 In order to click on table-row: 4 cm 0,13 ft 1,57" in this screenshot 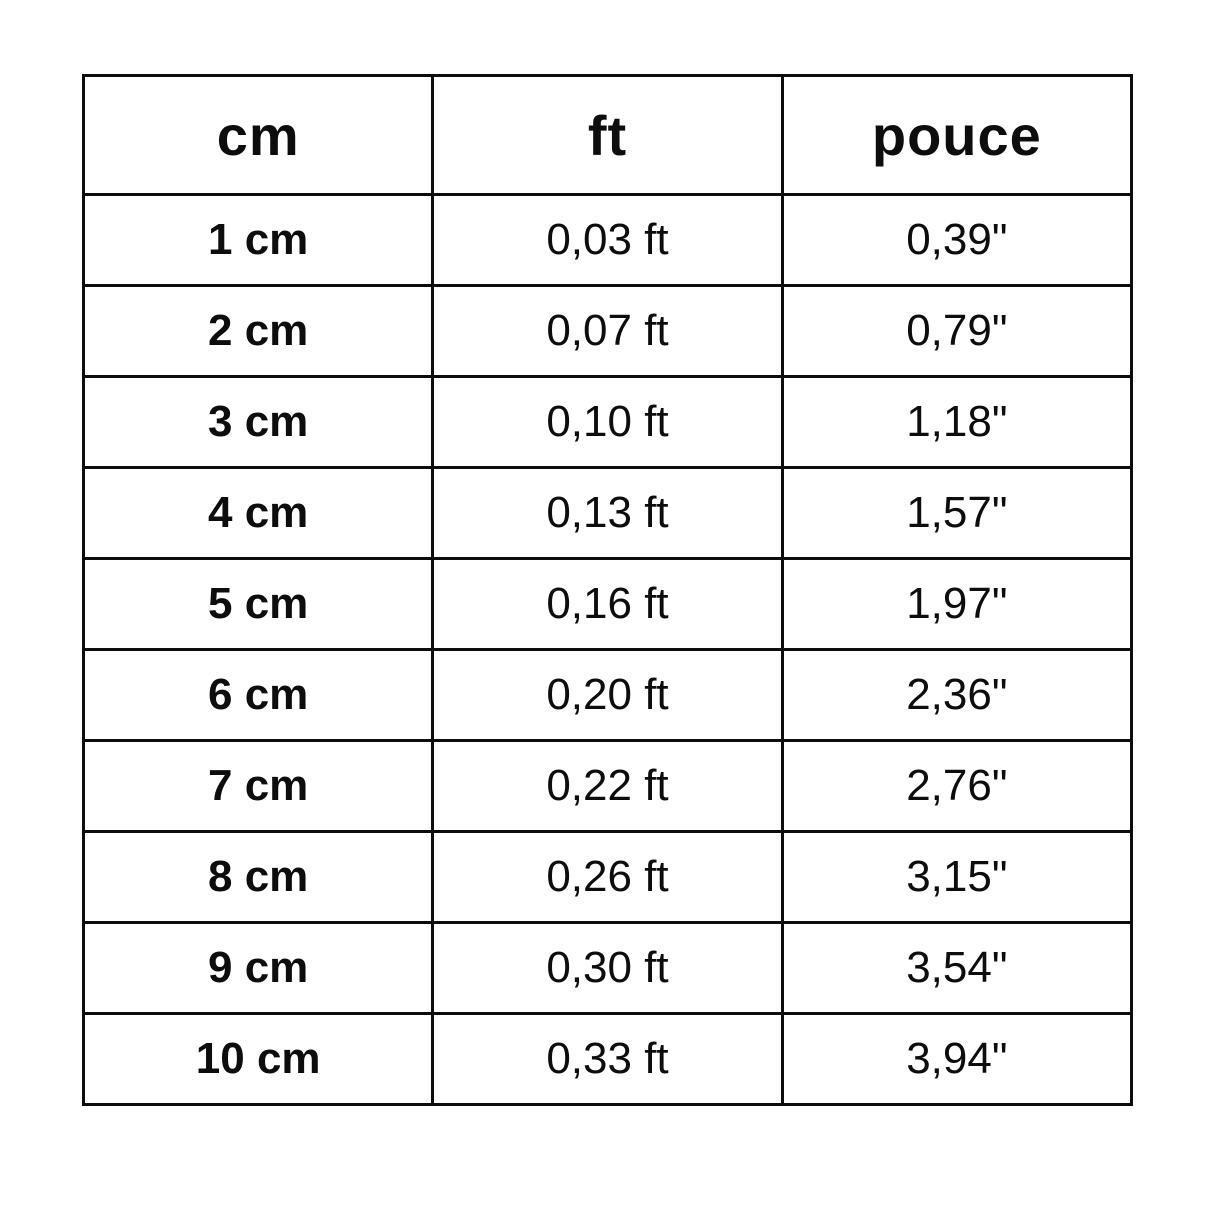, I will do `click(607, 513)`.